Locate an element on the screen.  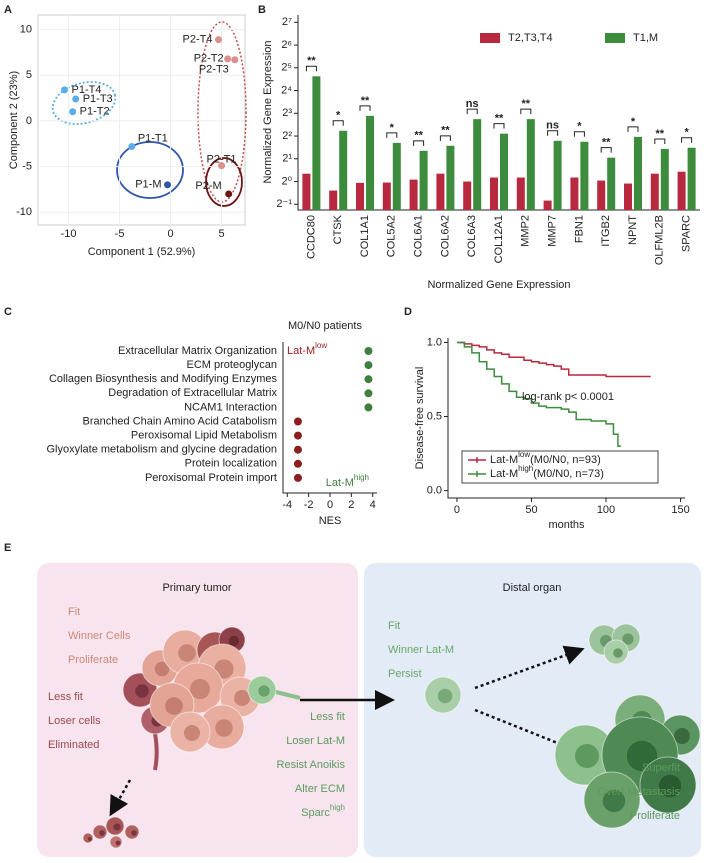
diagram-text: Eliminated is located at coordinates (73, 745).